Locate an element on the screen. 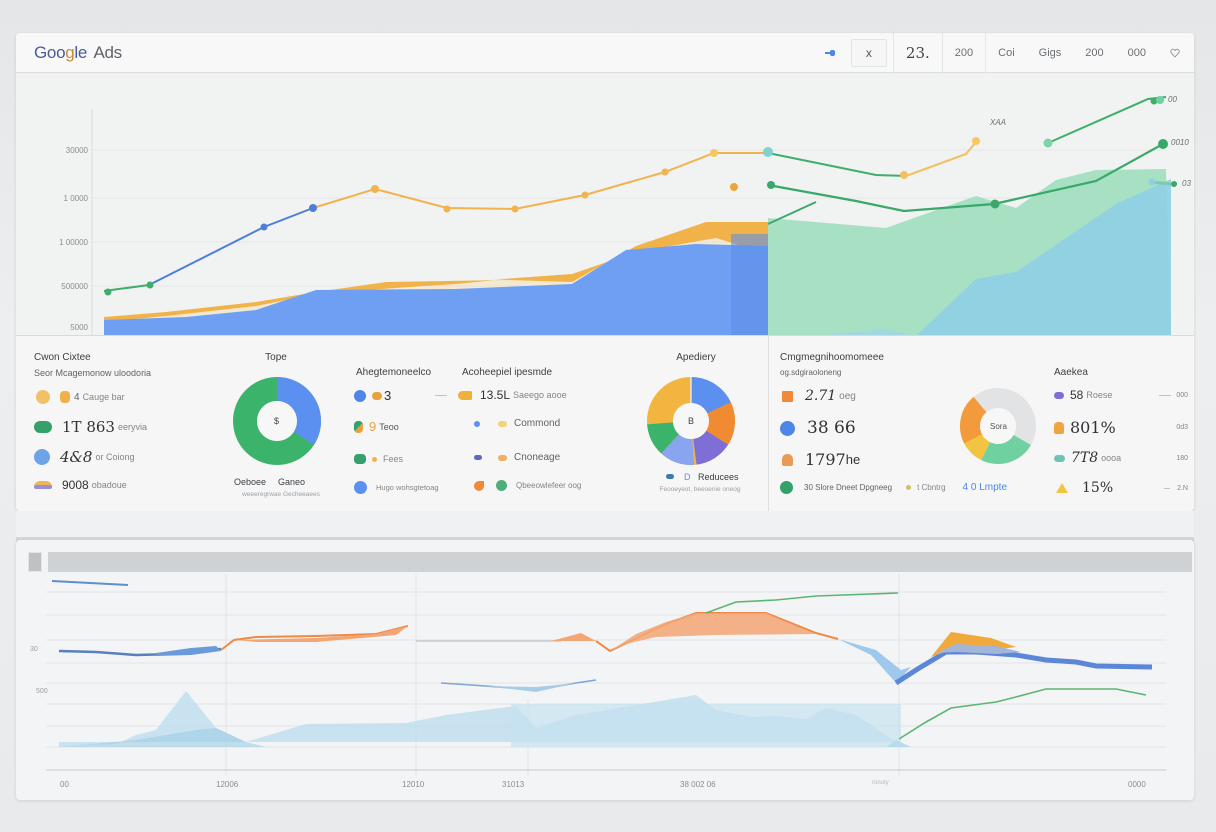  stat-row: Cnoneage is located at coordinates (517, 457).